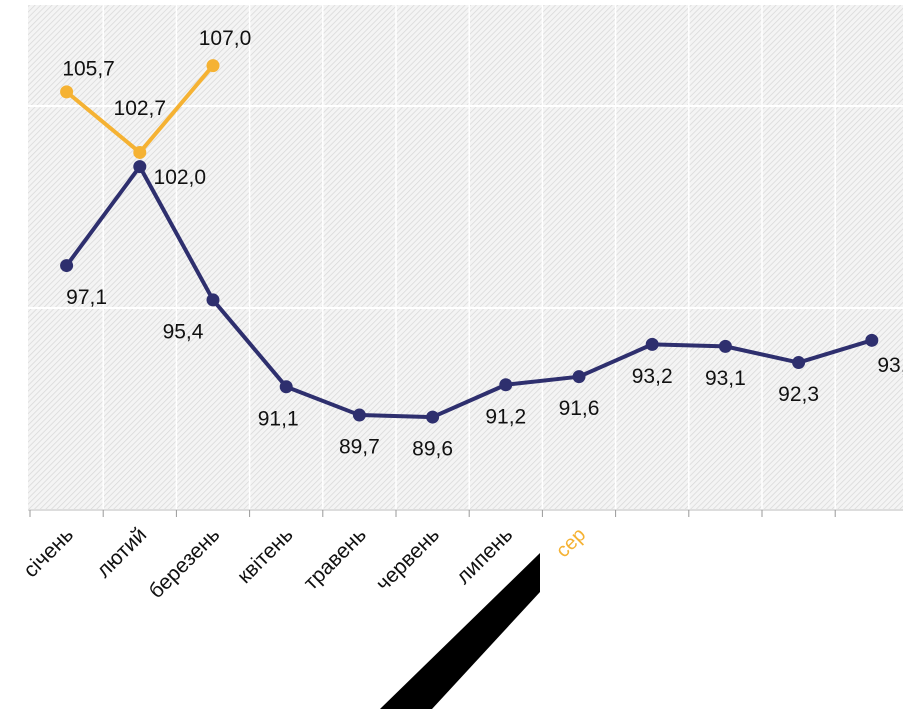 This screenshot has width=903, height=709. What do you see at coordinates (121, 552) in the screenshot?
I see `x-tick-label: лютий` at bounding box center [121, 552].